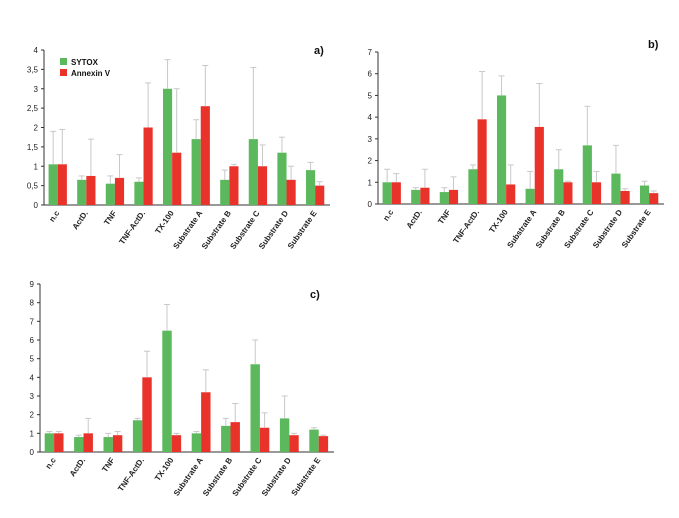 The height and width of the screenshot is (518, 679). What do you see at coordinates (91, 73) in the screenshot?
I see `legend-label-annexin: Annexin V` at bounding box center [91, 73].